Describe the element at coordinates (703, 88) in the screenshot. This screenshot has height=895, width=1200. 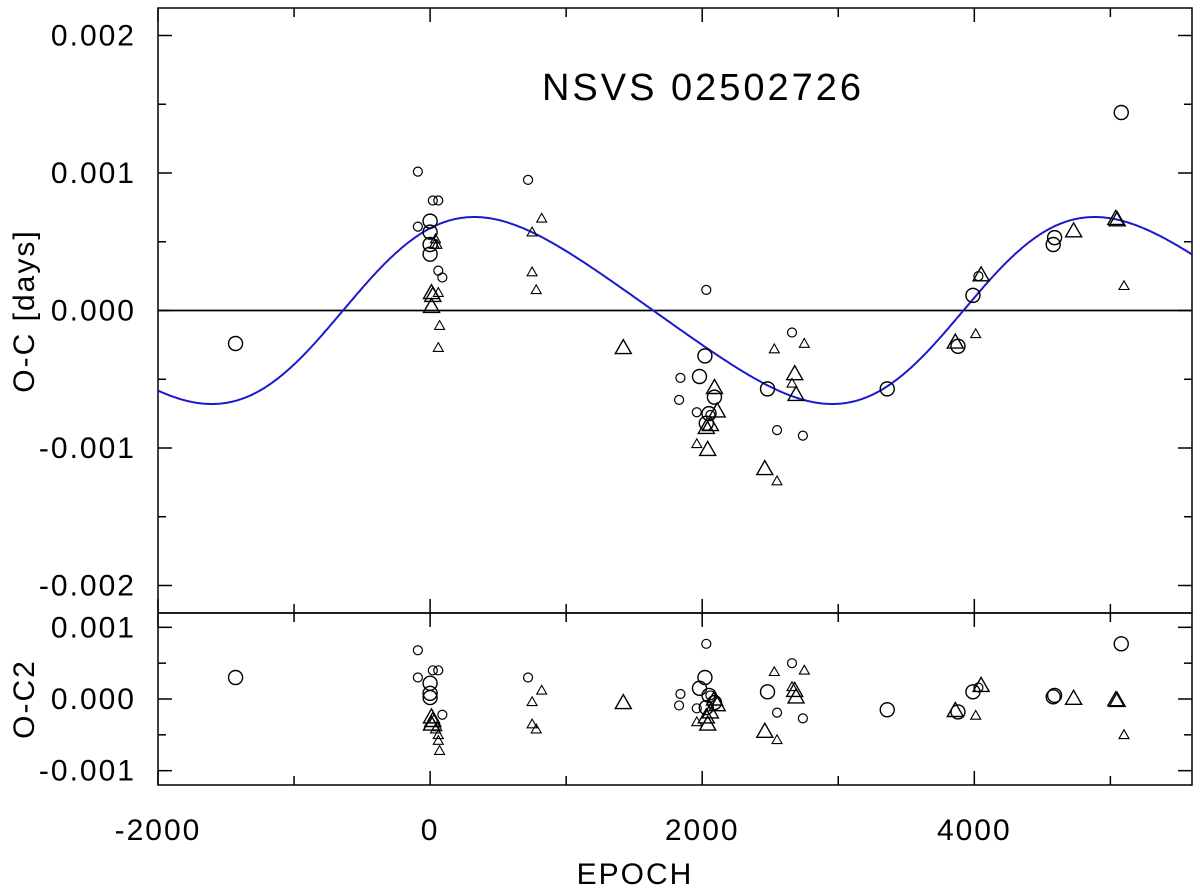
I see `chart-title: NSVS 02502726` at that location.